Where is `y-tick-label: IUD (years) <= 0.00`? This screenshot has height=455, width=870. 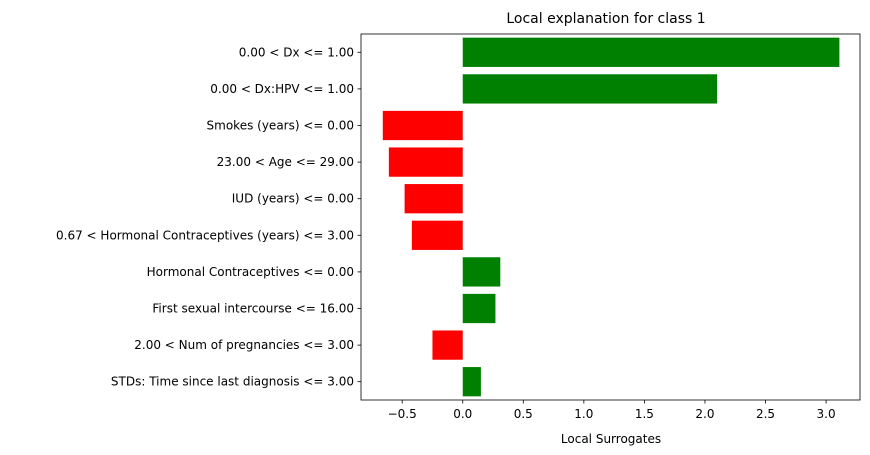
y-tick-label: IUD (years) <= 0.00 is located at coordinates (293, 199).